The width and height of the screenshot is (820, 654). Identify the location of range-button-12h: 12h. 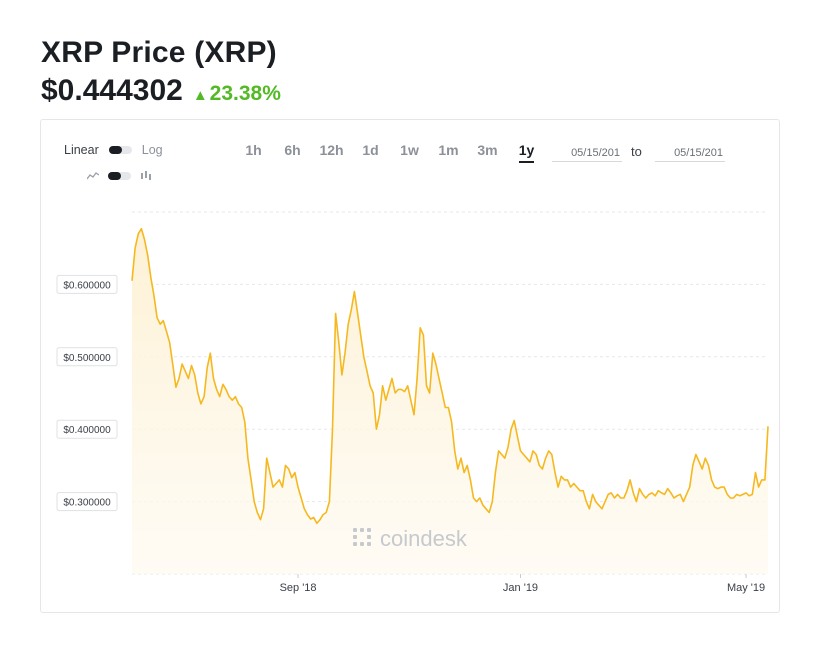
(331, 150).